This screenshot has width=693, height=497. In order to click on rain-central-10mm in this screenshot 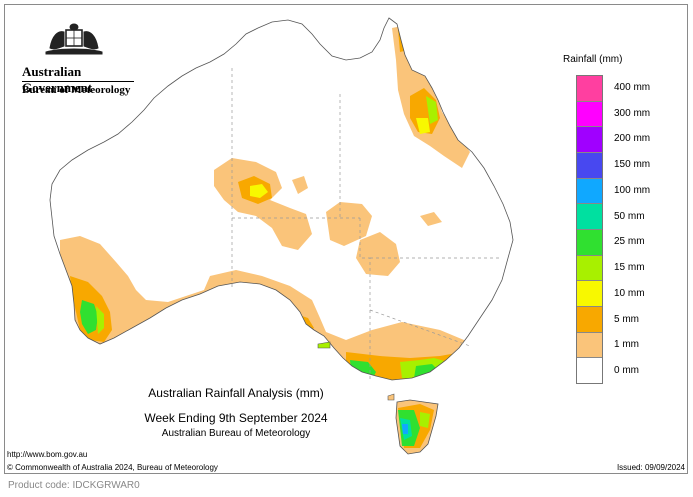, I will do `click(259, 191)`.